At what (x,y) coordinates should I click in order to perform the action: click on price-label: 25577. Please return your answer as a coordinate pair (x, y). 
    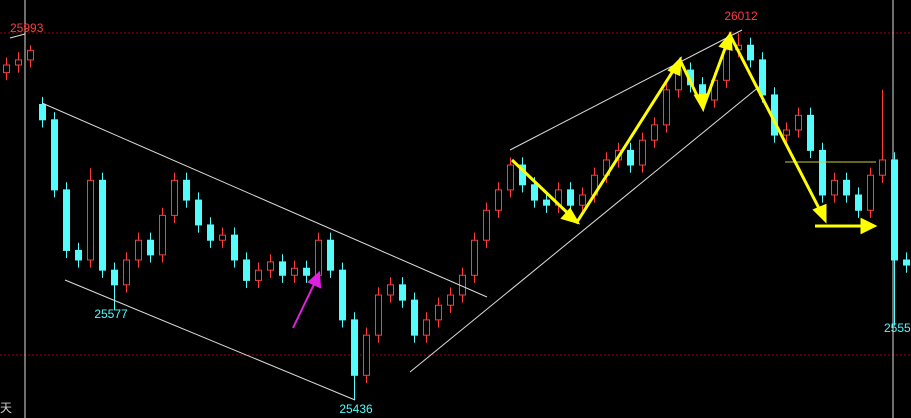
    Looking at the image, I should click on (111, 314).